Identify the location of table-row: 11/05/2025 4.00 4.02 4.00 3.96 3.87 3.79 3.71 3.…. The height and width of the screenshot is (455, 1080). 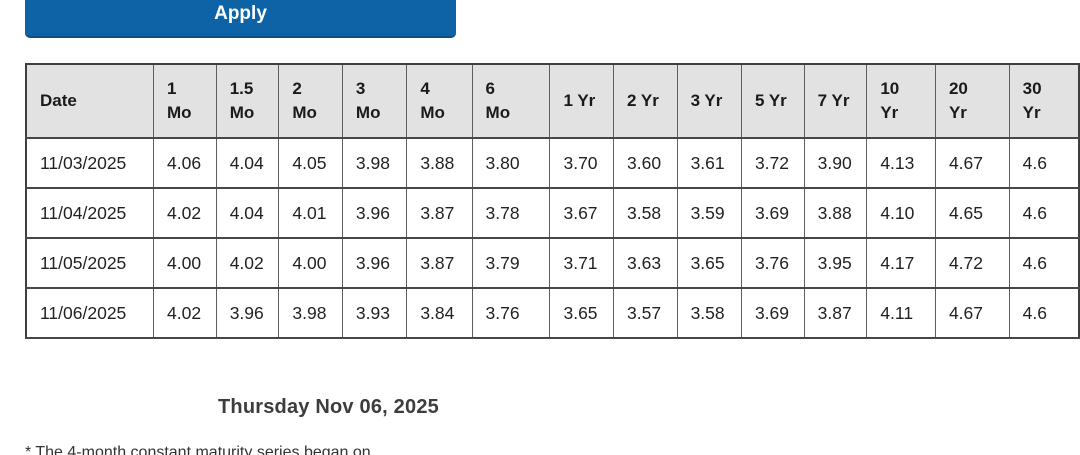
(552, 263).